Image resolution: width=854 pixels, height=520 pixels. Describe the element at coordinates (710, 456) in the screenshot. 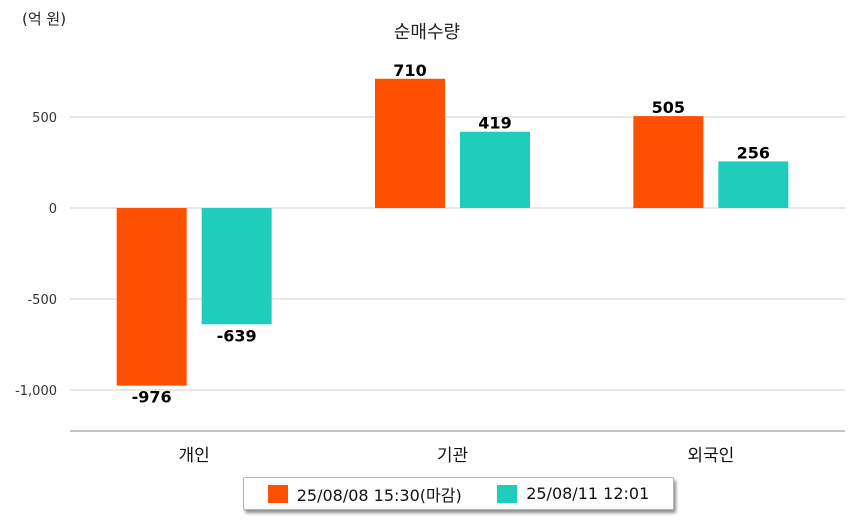

I see `x-category-label: 외국인` at that location.